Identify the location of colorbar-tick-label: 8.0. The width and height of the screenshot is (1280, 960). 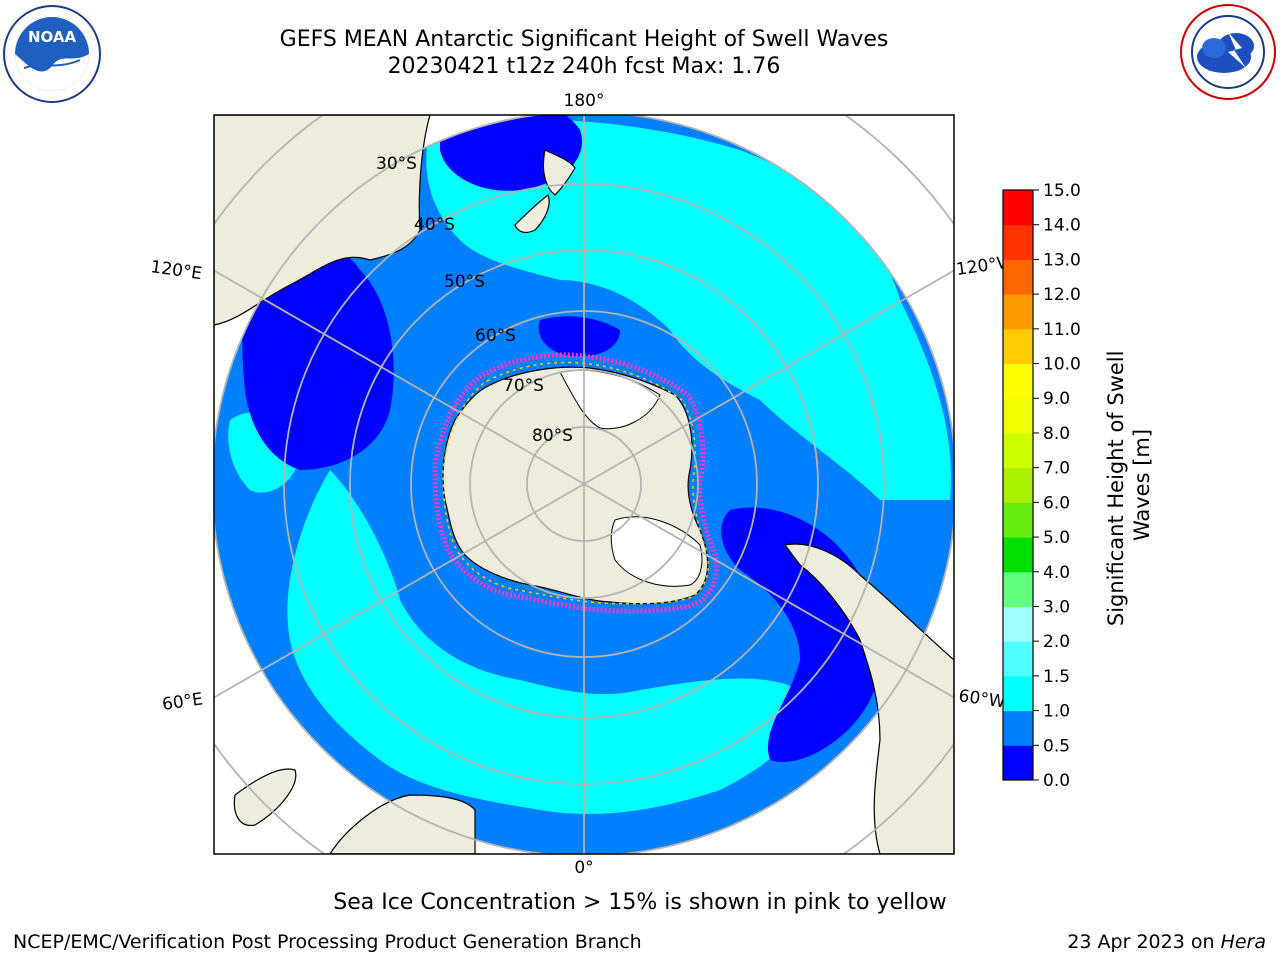
(1056, 434).